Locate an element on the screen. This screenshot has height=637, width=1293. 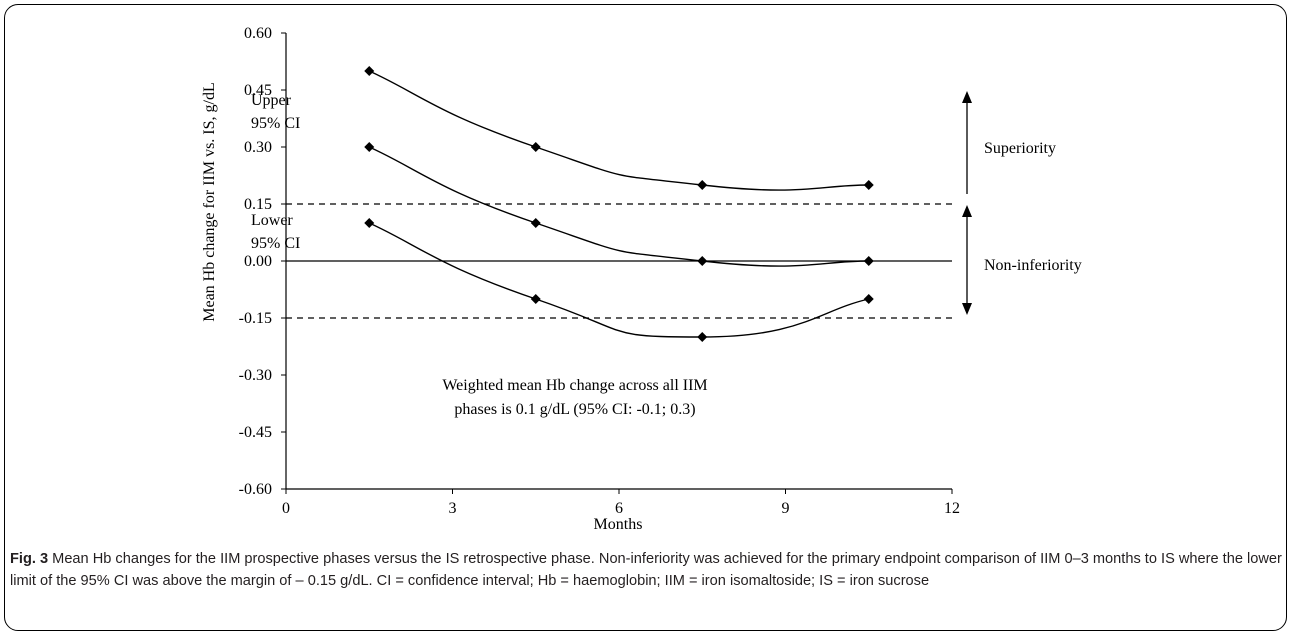
x-tick-label: 12 is located at coordinates (952, 508).